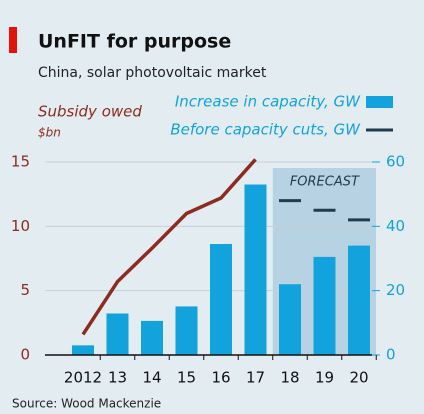 Image resolution: width=424 pixels, height=414 pixels. Describe the element at coordinates (49, 133) in the screenshot. I see `left-axis-unit: $bn` at that location.